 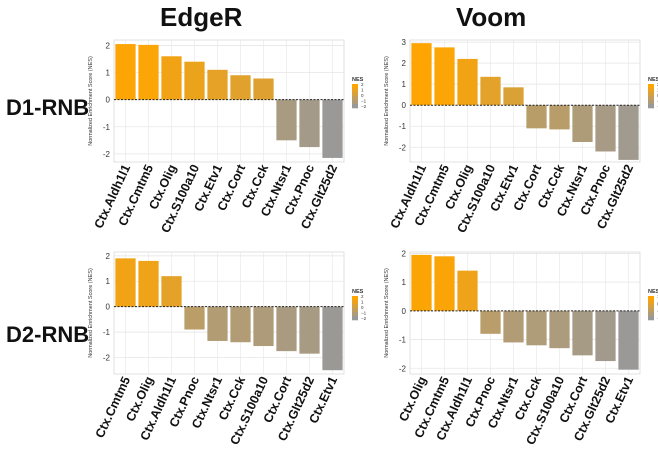 What do you see at coordinates (364, 101) in the screenshot?
I see `legend-tick-label: −1` at bounding box center [364, 101].